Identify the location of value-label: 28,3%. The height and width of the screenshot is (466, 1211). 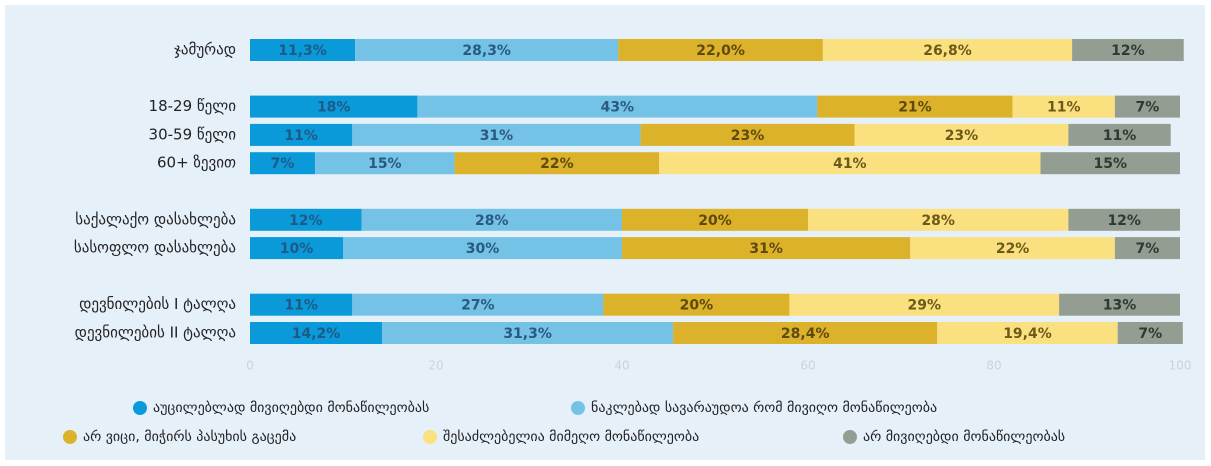
(486, 51).